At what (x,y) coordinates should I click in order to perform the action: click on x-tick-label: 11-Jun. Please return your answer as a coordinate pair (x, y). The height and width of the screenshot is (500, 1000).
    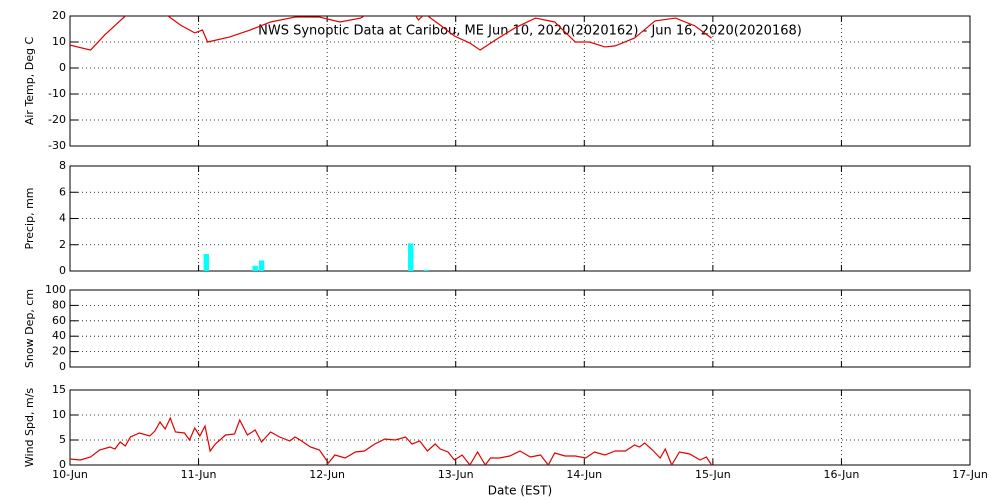
    Looking at the image, I should click on (199, 474).